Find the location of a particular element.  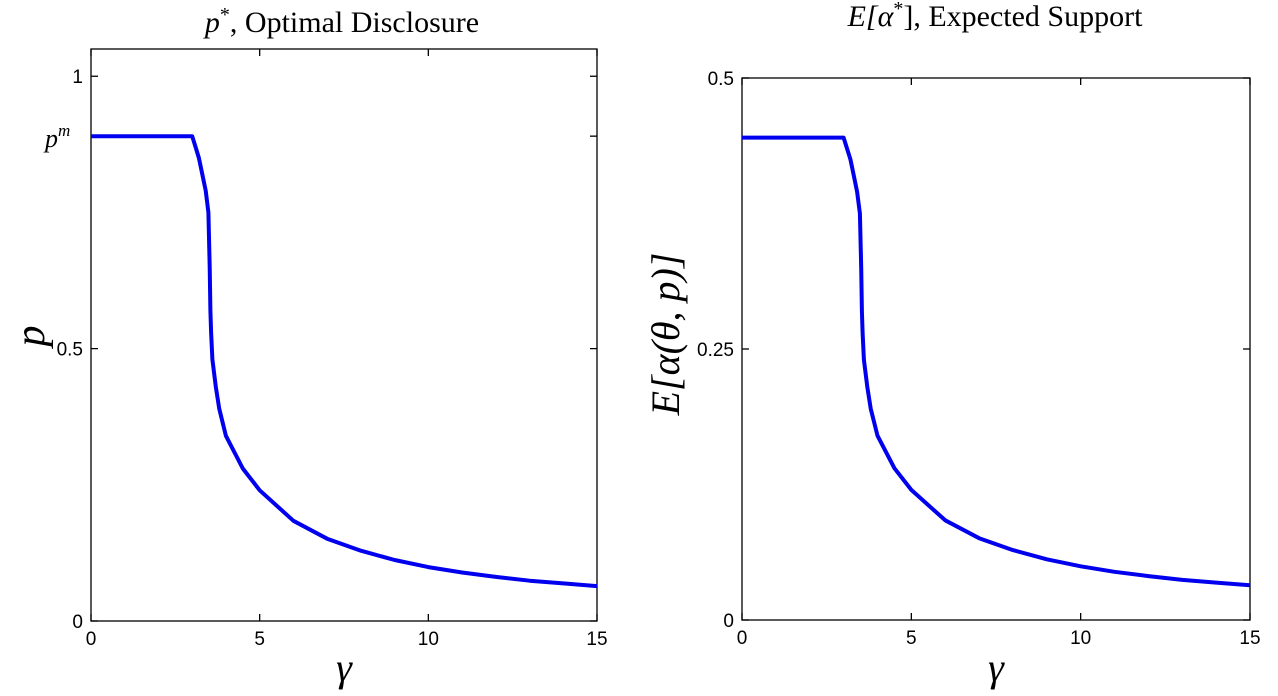

chart-left-xtick-label: 0 is located at coordinates (91, 639).